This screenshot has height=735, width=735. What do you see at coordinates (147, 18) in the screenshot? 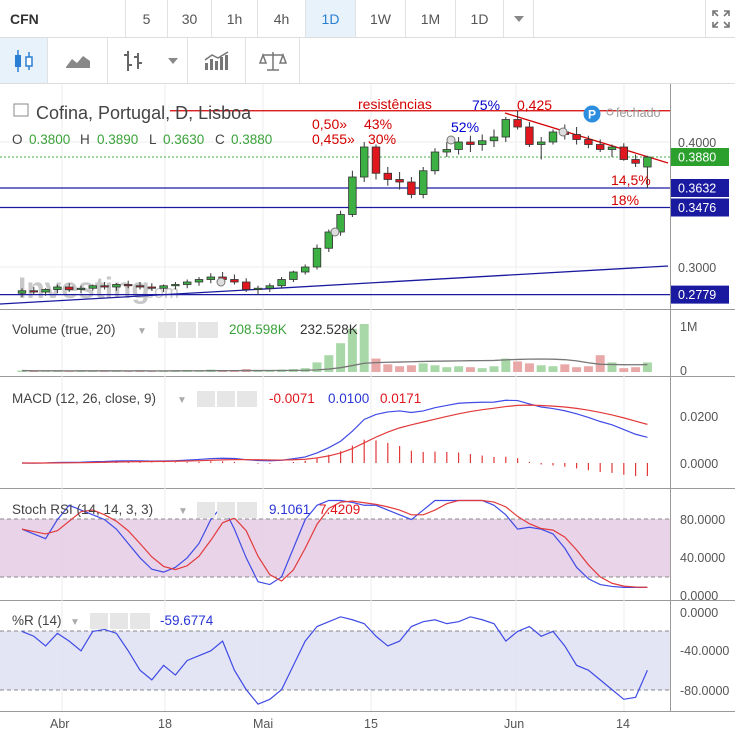
I see `interval-5-button: 5` at bounding box center [147, 18].